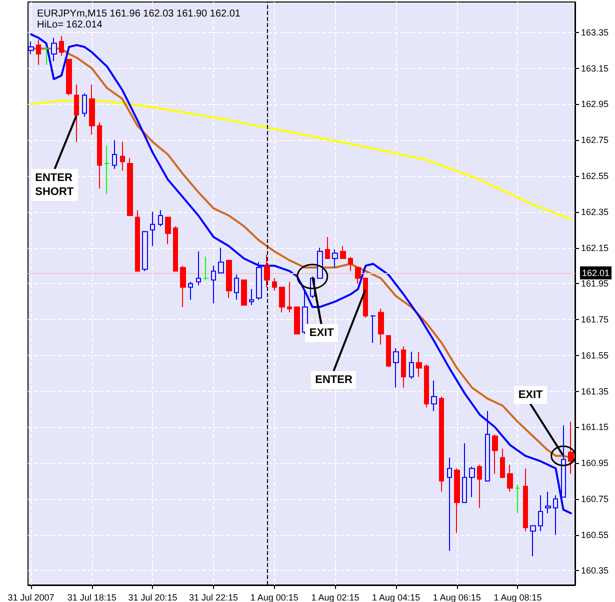 This screenshot has height=602, width=615. I want to click on y-tick-label: 160.35, so click(595, 571).